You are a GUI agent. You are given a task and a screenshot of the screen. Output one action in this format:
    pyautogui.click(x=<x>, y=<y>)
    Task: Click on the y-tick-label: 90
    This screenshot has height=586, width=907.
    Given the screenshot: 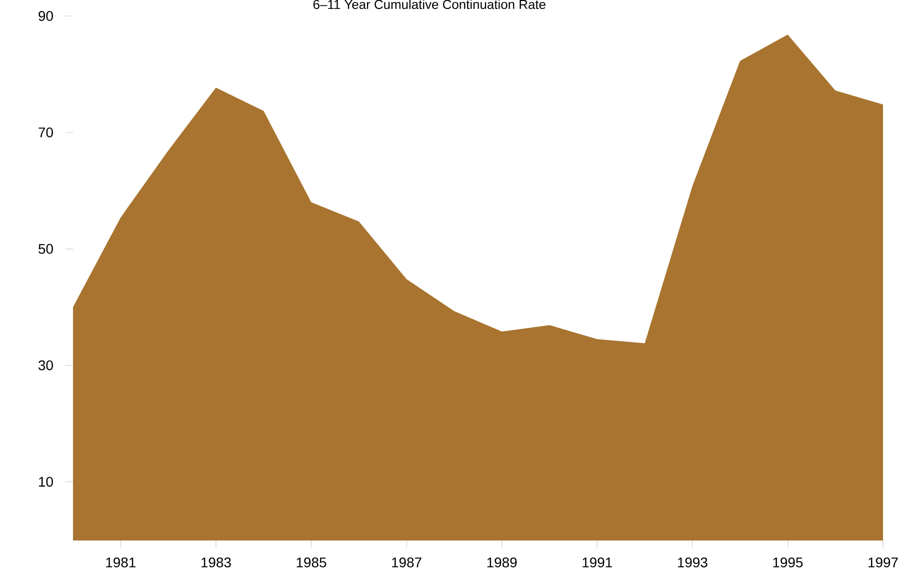 What is the action you would take?
    pyautogui.click(x=45, y=16)
    